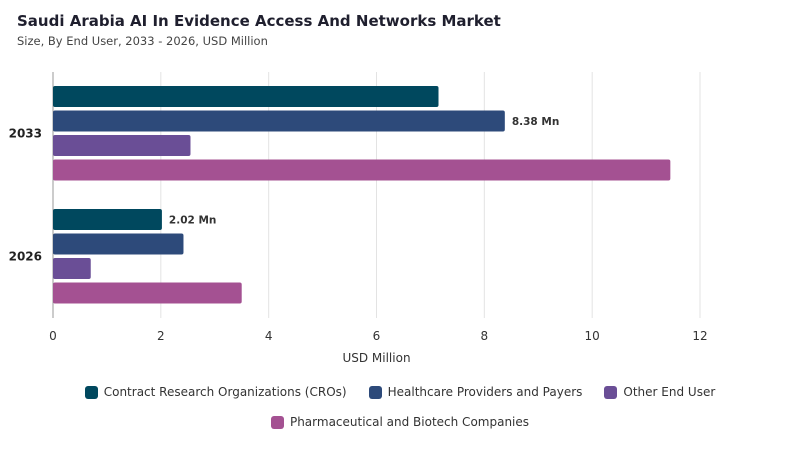 This screenshot has height=450, width=800. What do you see at coordinates (225, 392) in the screenshot?
I see `legend-label: Contract Research Organizations (CROs)` at bounding box center [225, 392].